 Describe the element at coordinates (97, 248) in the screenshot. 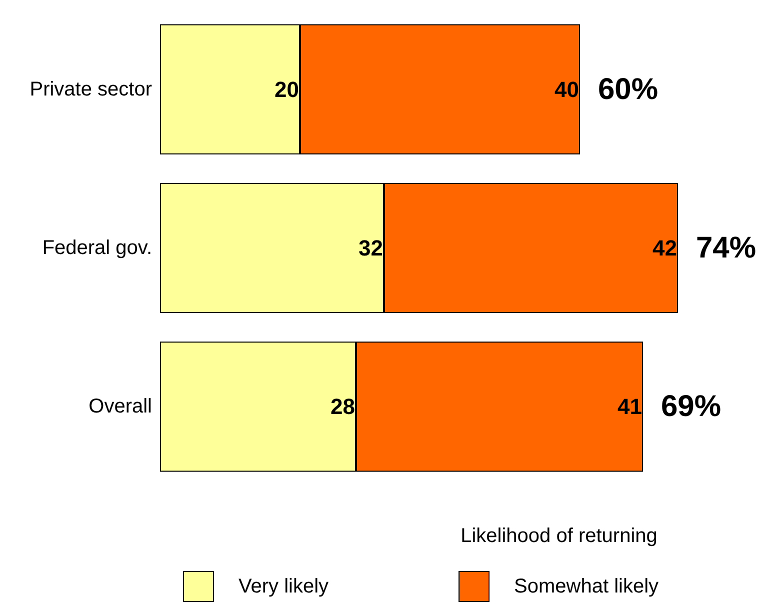

I see `y-tick-label: Federal gov.` at that location.